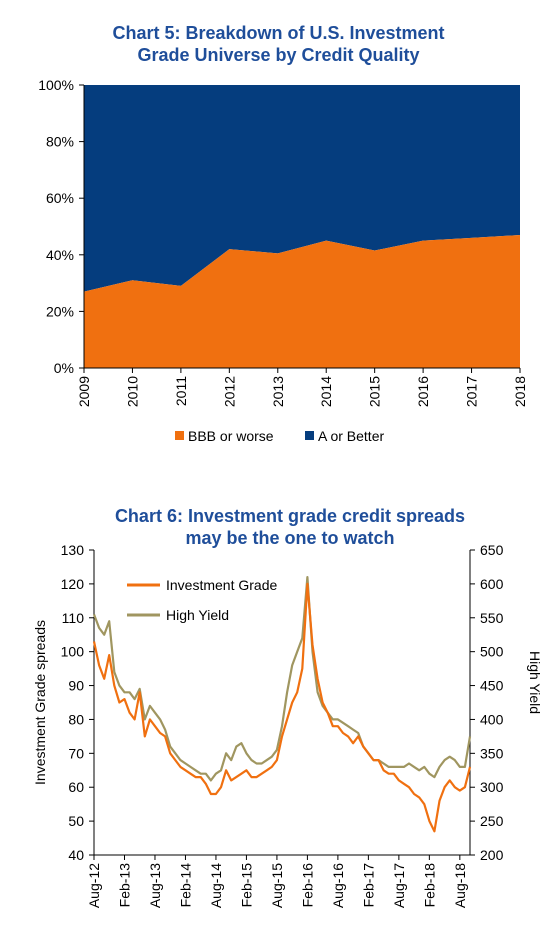  I want to click on y2-tick-label: 350, so click(492, 753).